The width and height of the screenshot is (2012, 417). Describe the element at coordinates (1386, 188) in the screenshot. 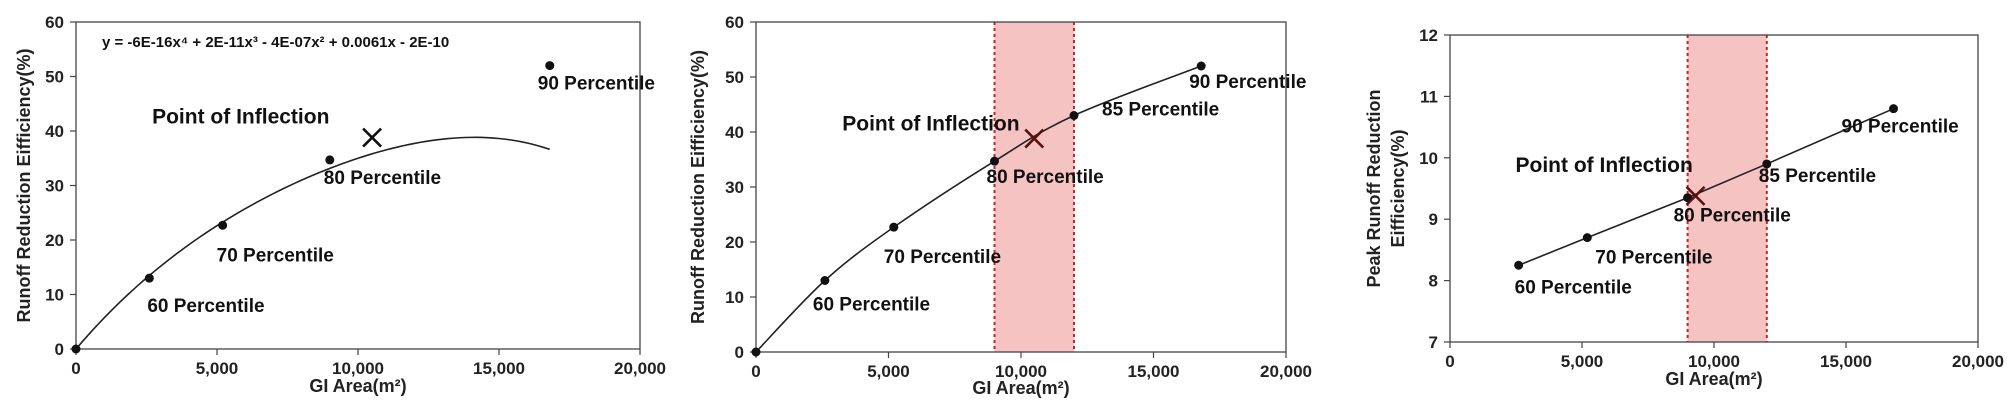

I see `y-axis-label: Peak Runoff Reduction Eifficiency(%)` at that location.